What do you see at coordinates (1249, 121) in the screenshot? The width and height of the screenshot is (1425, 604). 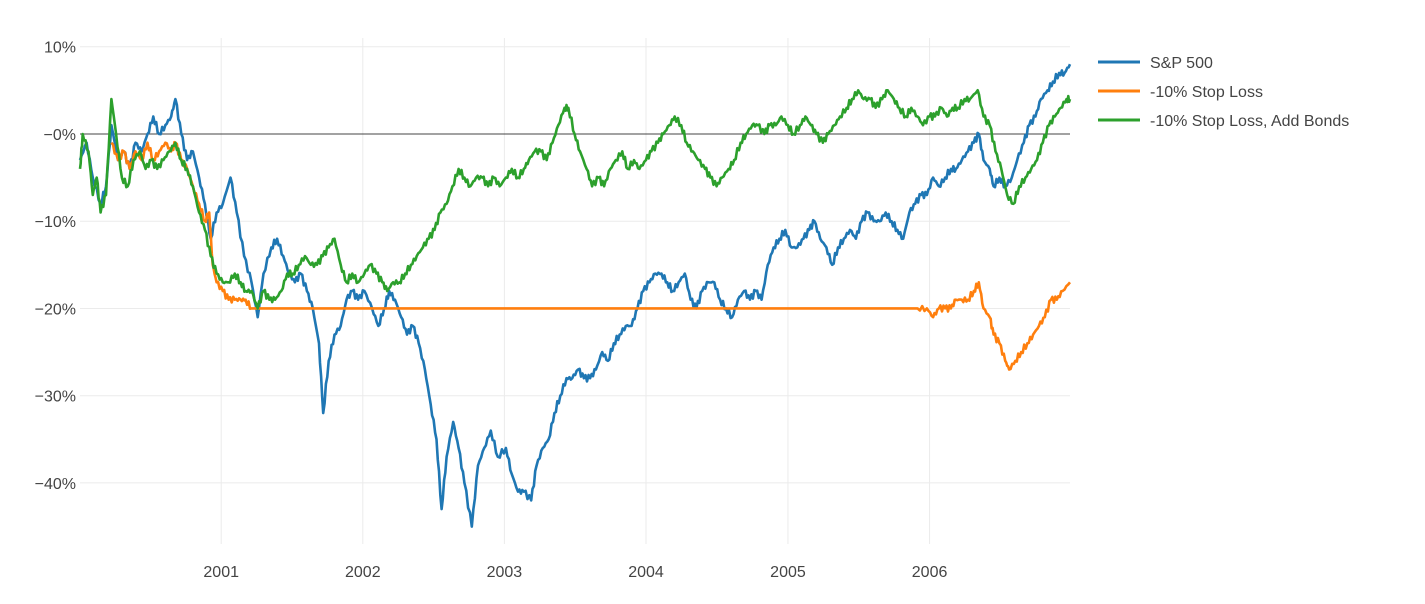 I see `legend-label: -10% Stop Loss, Add Bonds` at bounding box center [1249, 121].